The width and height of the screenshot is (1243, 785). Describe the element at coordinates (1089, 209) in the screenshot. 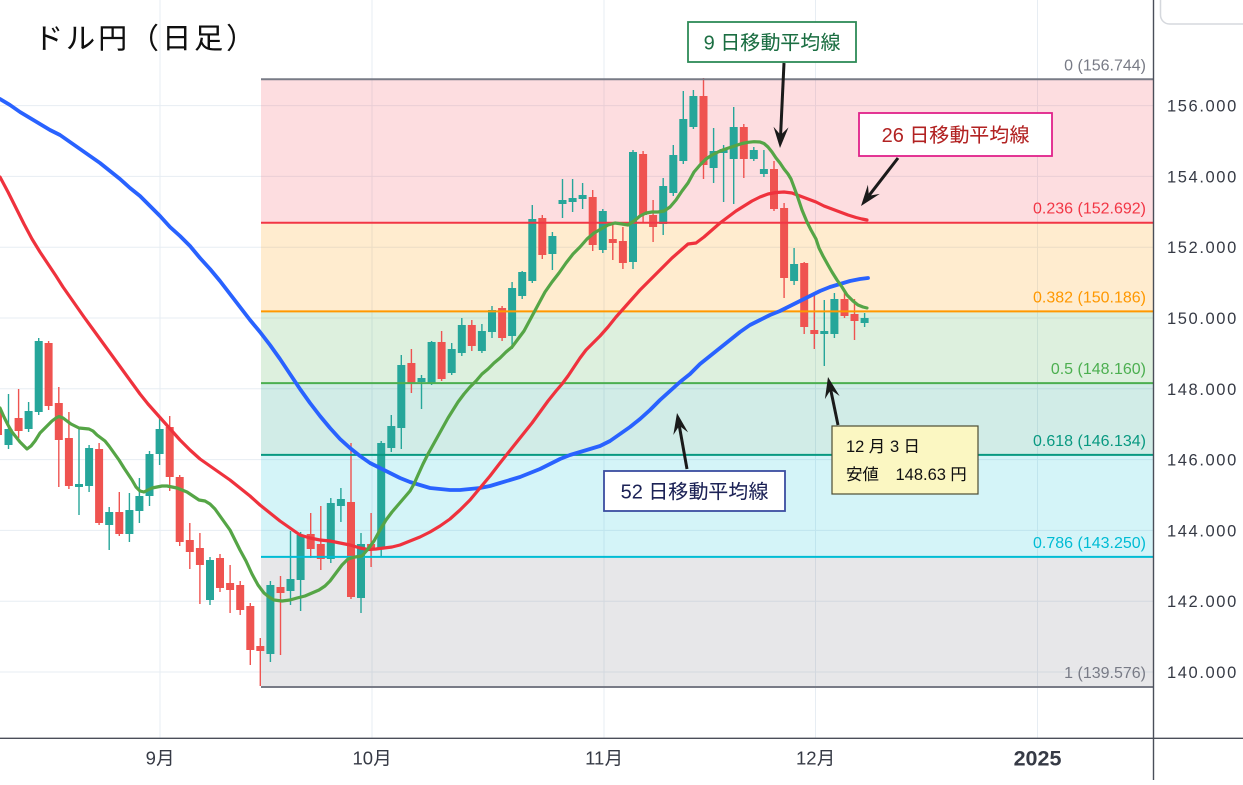

I see `svg-text: 0.236 (152.692)` at that location.